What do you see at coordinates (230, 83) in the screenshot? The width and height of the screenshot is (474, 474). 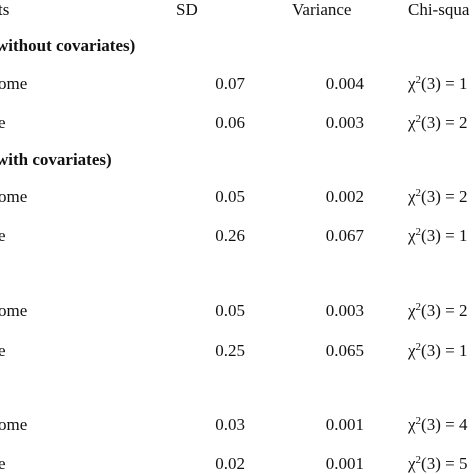 I see `sd-value: 0.07` at bounding box center [230, 83].